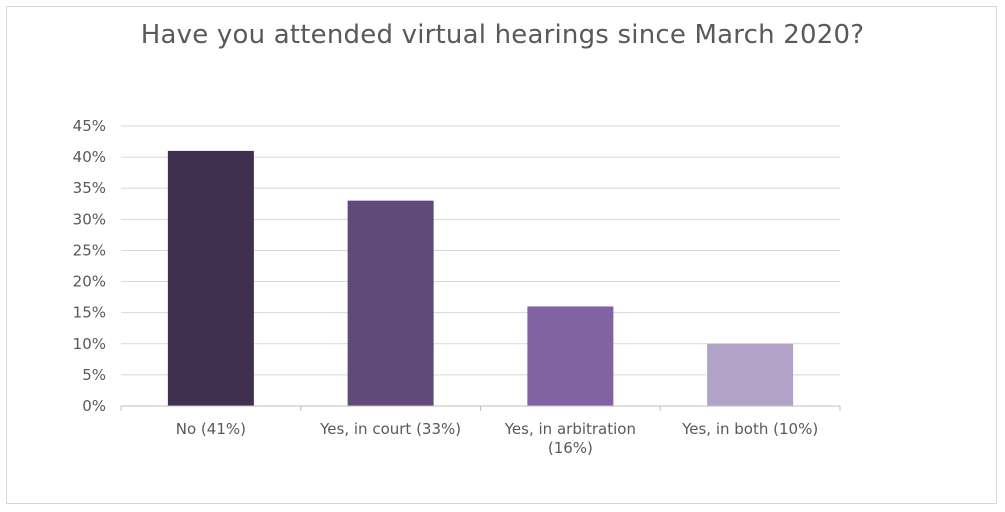 The image size is (1005, 512). Describe the element at coordinates (94, 406) in the screenshot. I see `y-tick-label: 0%` at that location.